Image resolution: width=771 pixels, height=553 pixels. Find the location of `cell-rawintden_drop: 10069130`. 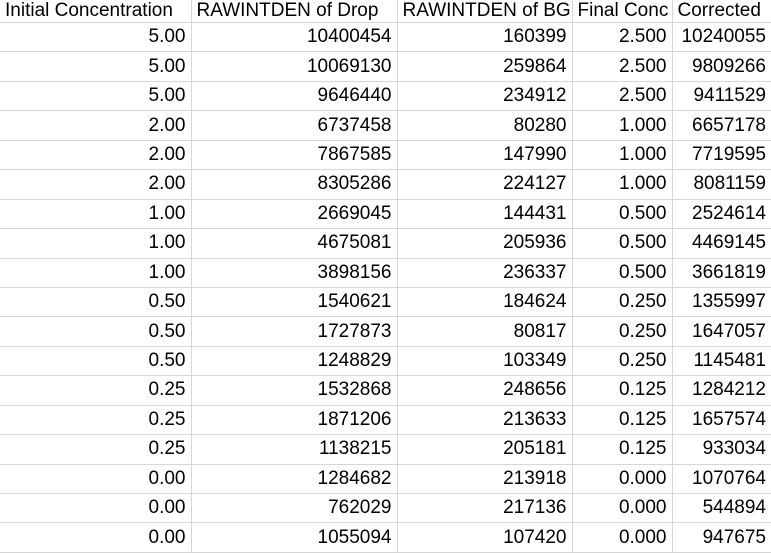

cell-rawintden_drop: 10069130 is located at coordinates (294, 66).